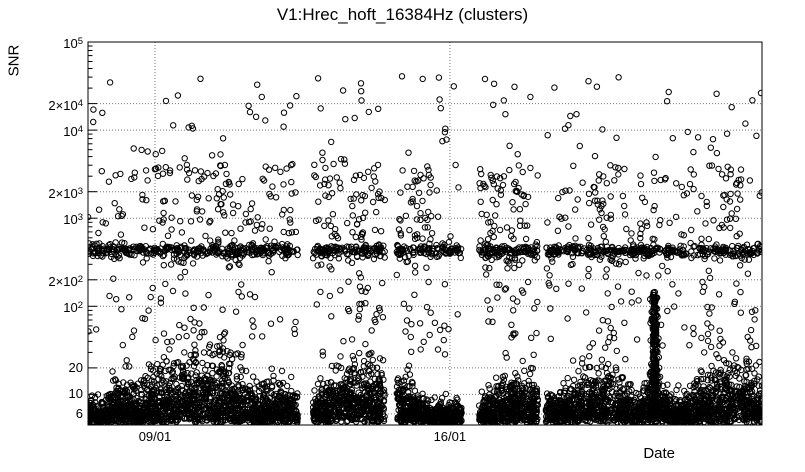  What do you see at coordinates (75, 367) in the screenshot?
I see `y-tick-label: 20` at bounding box center [75, 367].